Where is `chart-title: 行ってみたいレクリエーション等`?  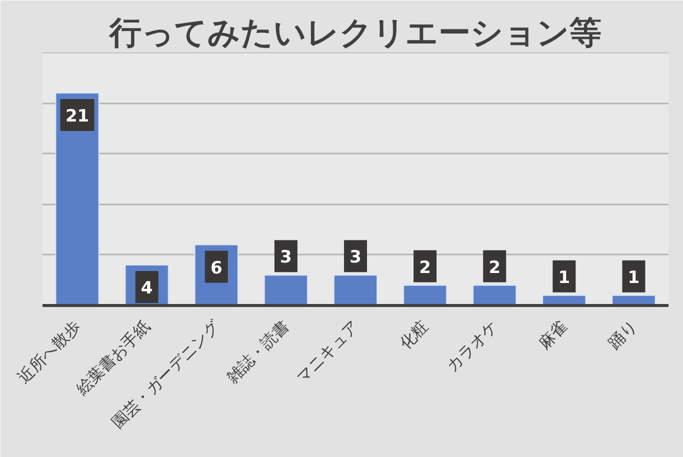 chart-title: 行ってみたいレクリエーション等 is located at coordinates (355, 33).